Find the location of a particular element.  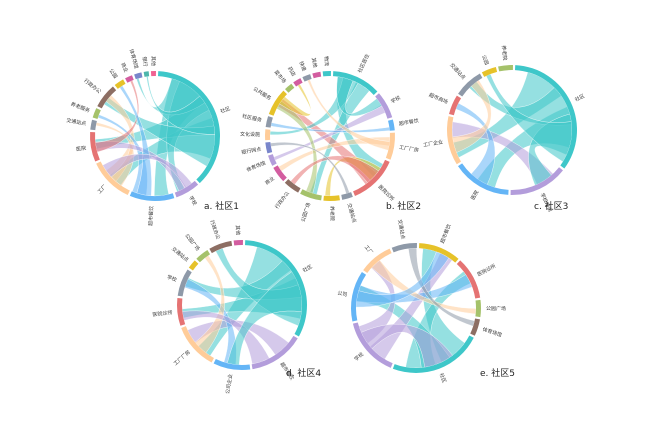

group-label-p5-1: 医院诊所 is located at coordinates (486, 270).